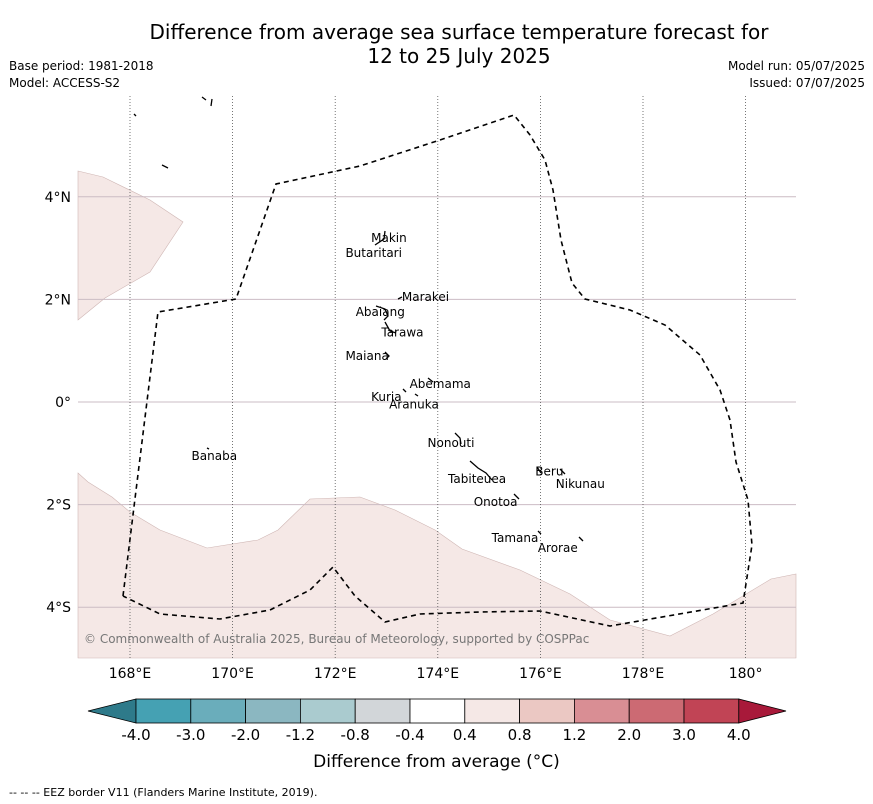 The width and height of the screenshot is (873, 804). Describe the element at coordinates (401, 333) in the screenshot. I see `place-label: Tarawa` at that location.